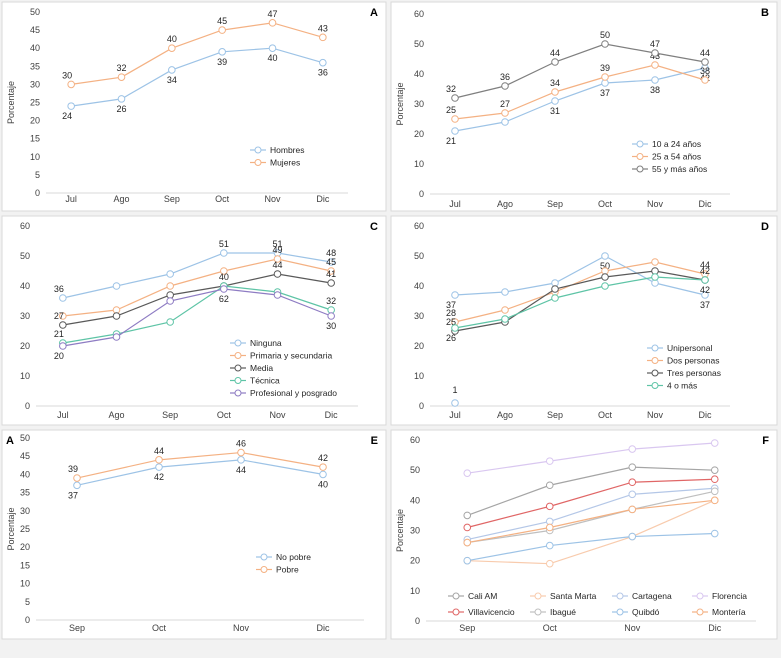 The image size is (781, 658). What do you see at coordinates (605, 415) in the screenshot?
I see `x-tick-label: Oct` at bounding box center [605, 415].